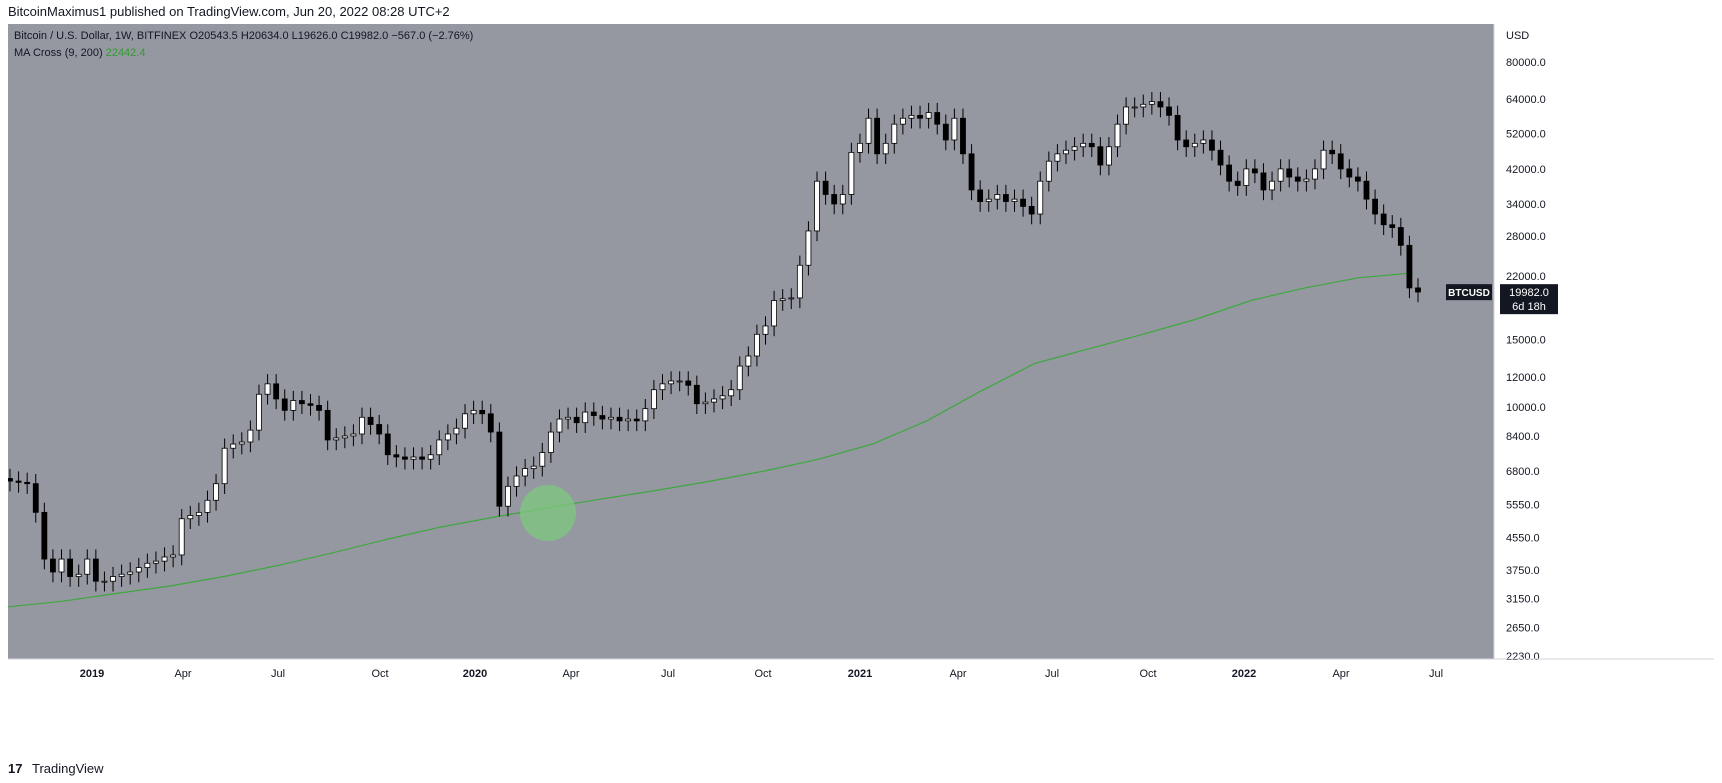 This screenshot has height=783, width=1722. Describe the element at coordinates (432, 36) in the screenshot. I see `legend-change: −567.0 (−2.76%)` at that location.